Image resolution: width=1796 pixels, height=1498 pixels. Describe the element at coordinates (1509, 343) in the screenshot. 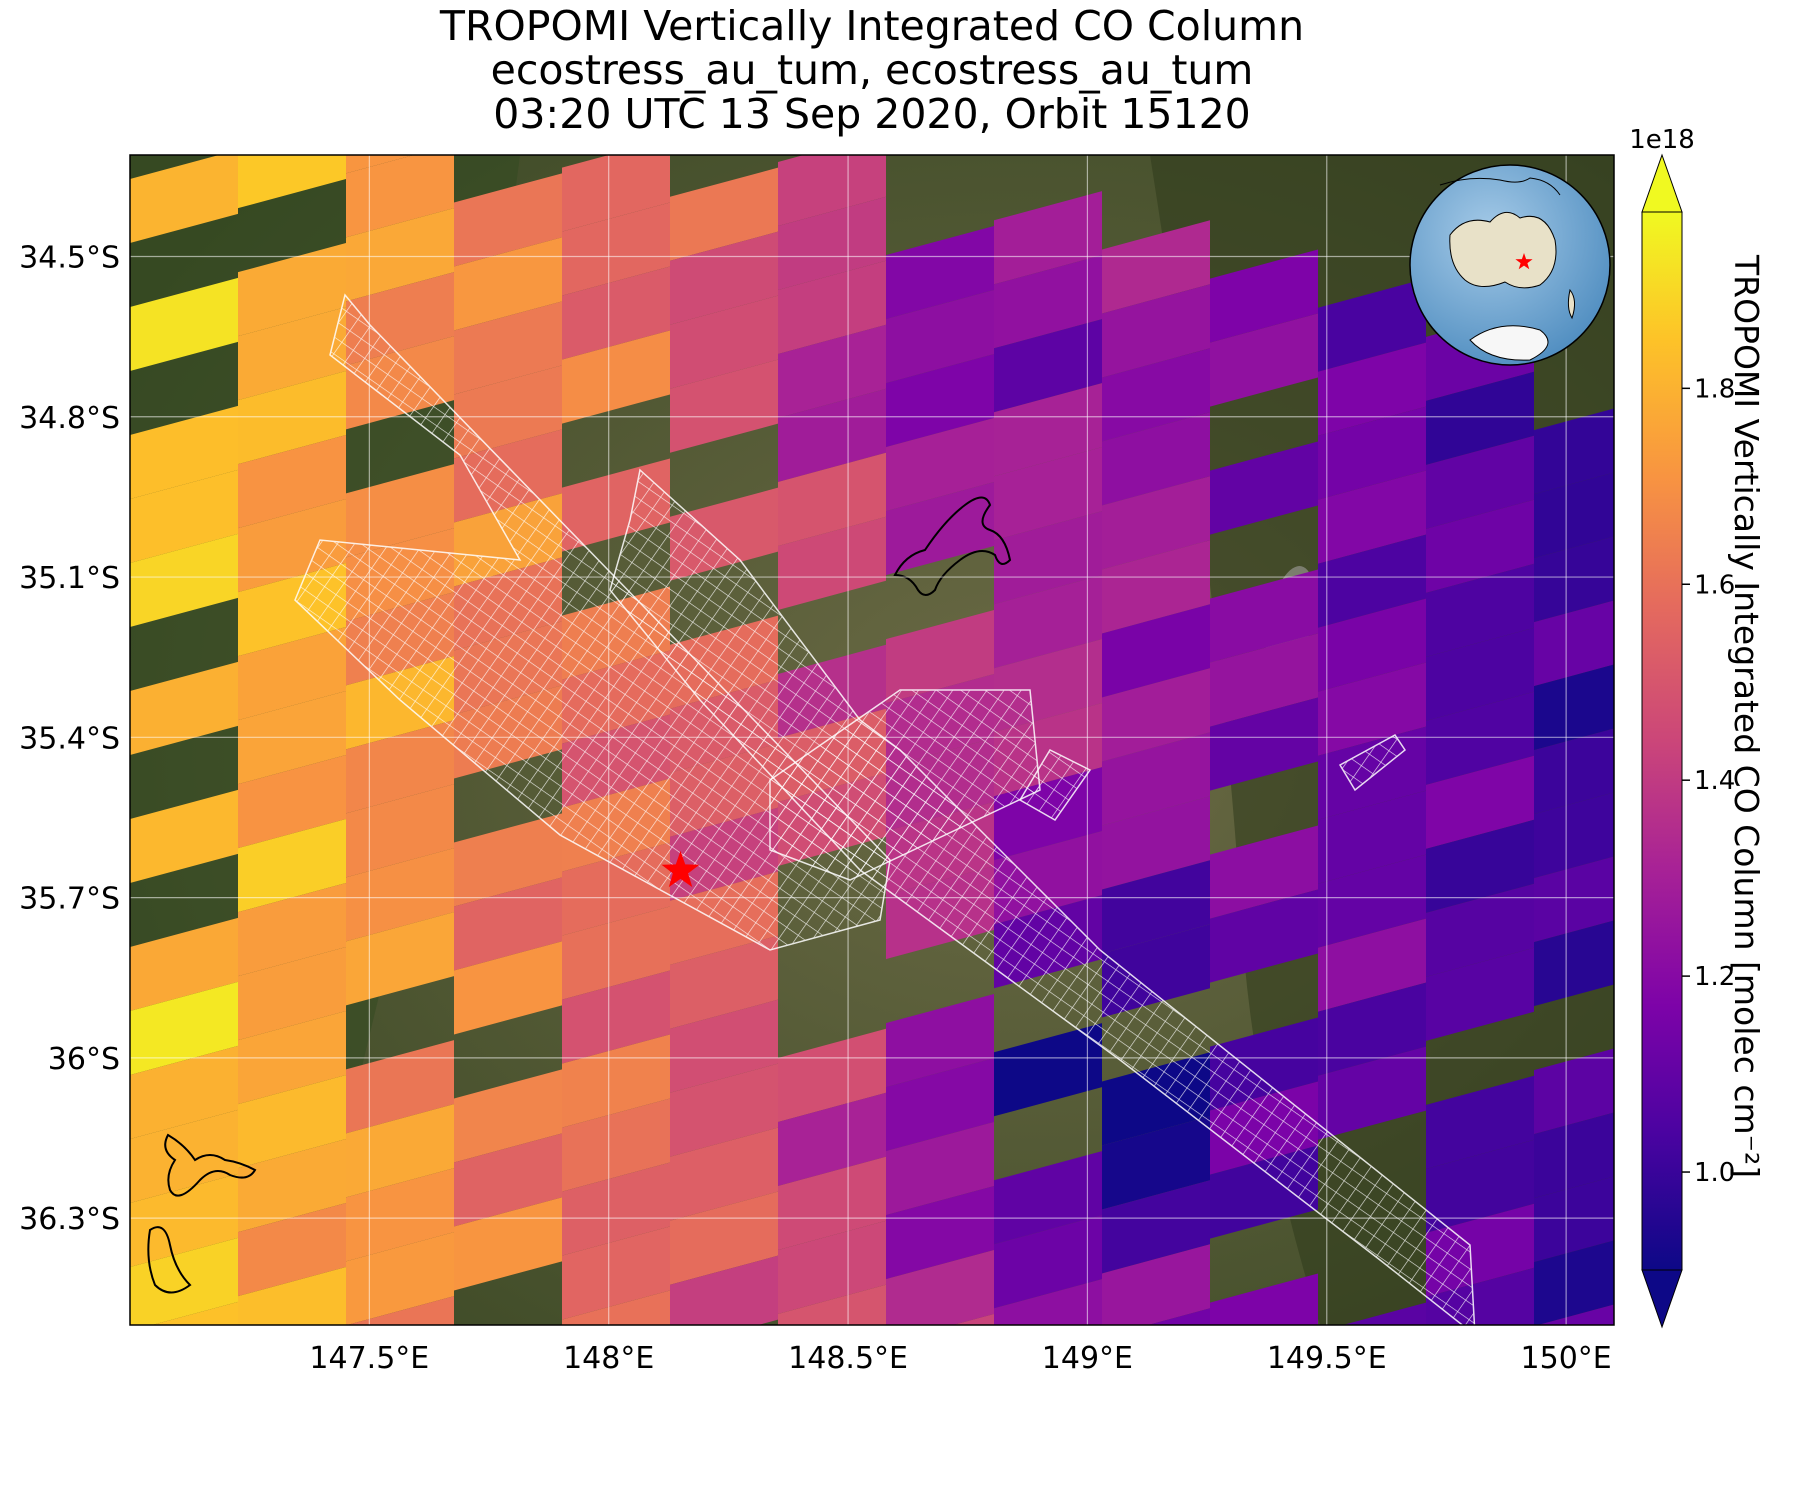

I see `antarctica-shape` at that location.